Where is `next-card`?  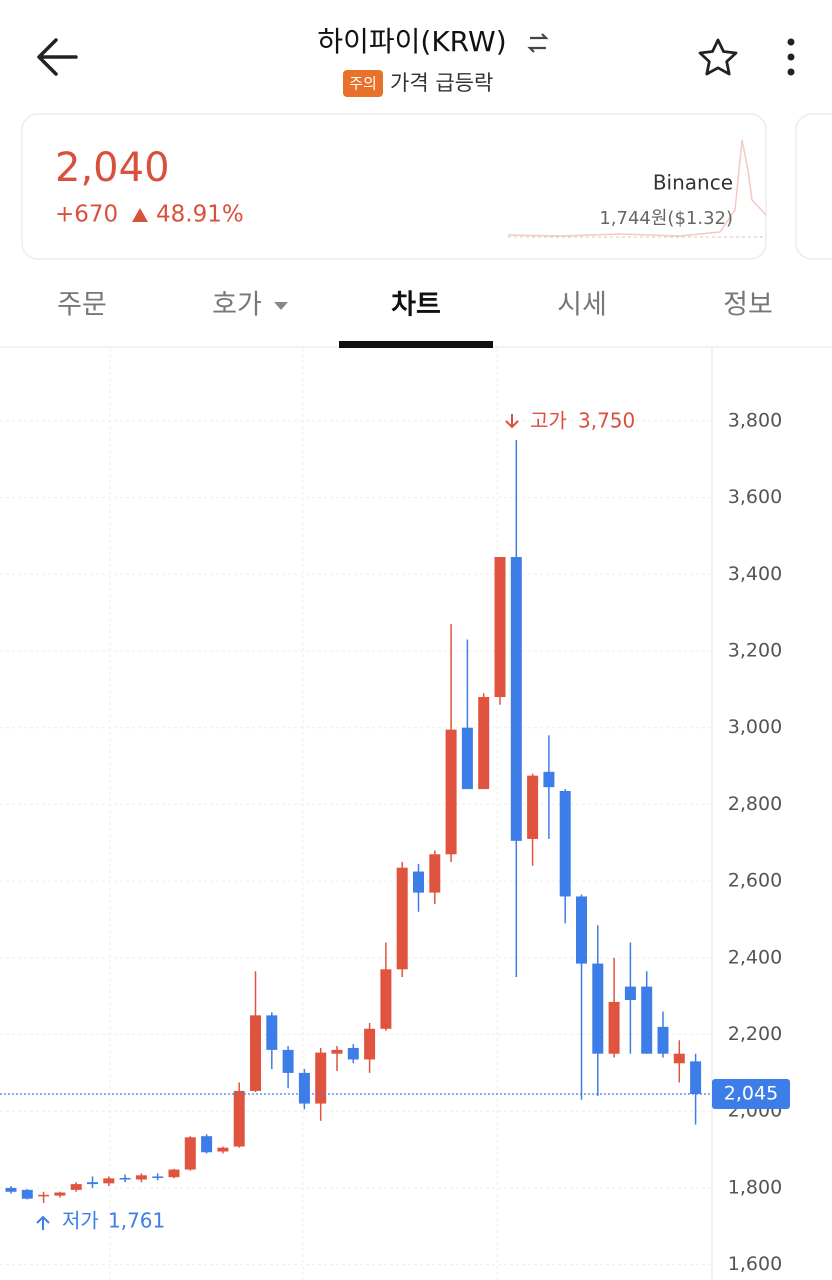
next-card is located at coordinates (813, 186).